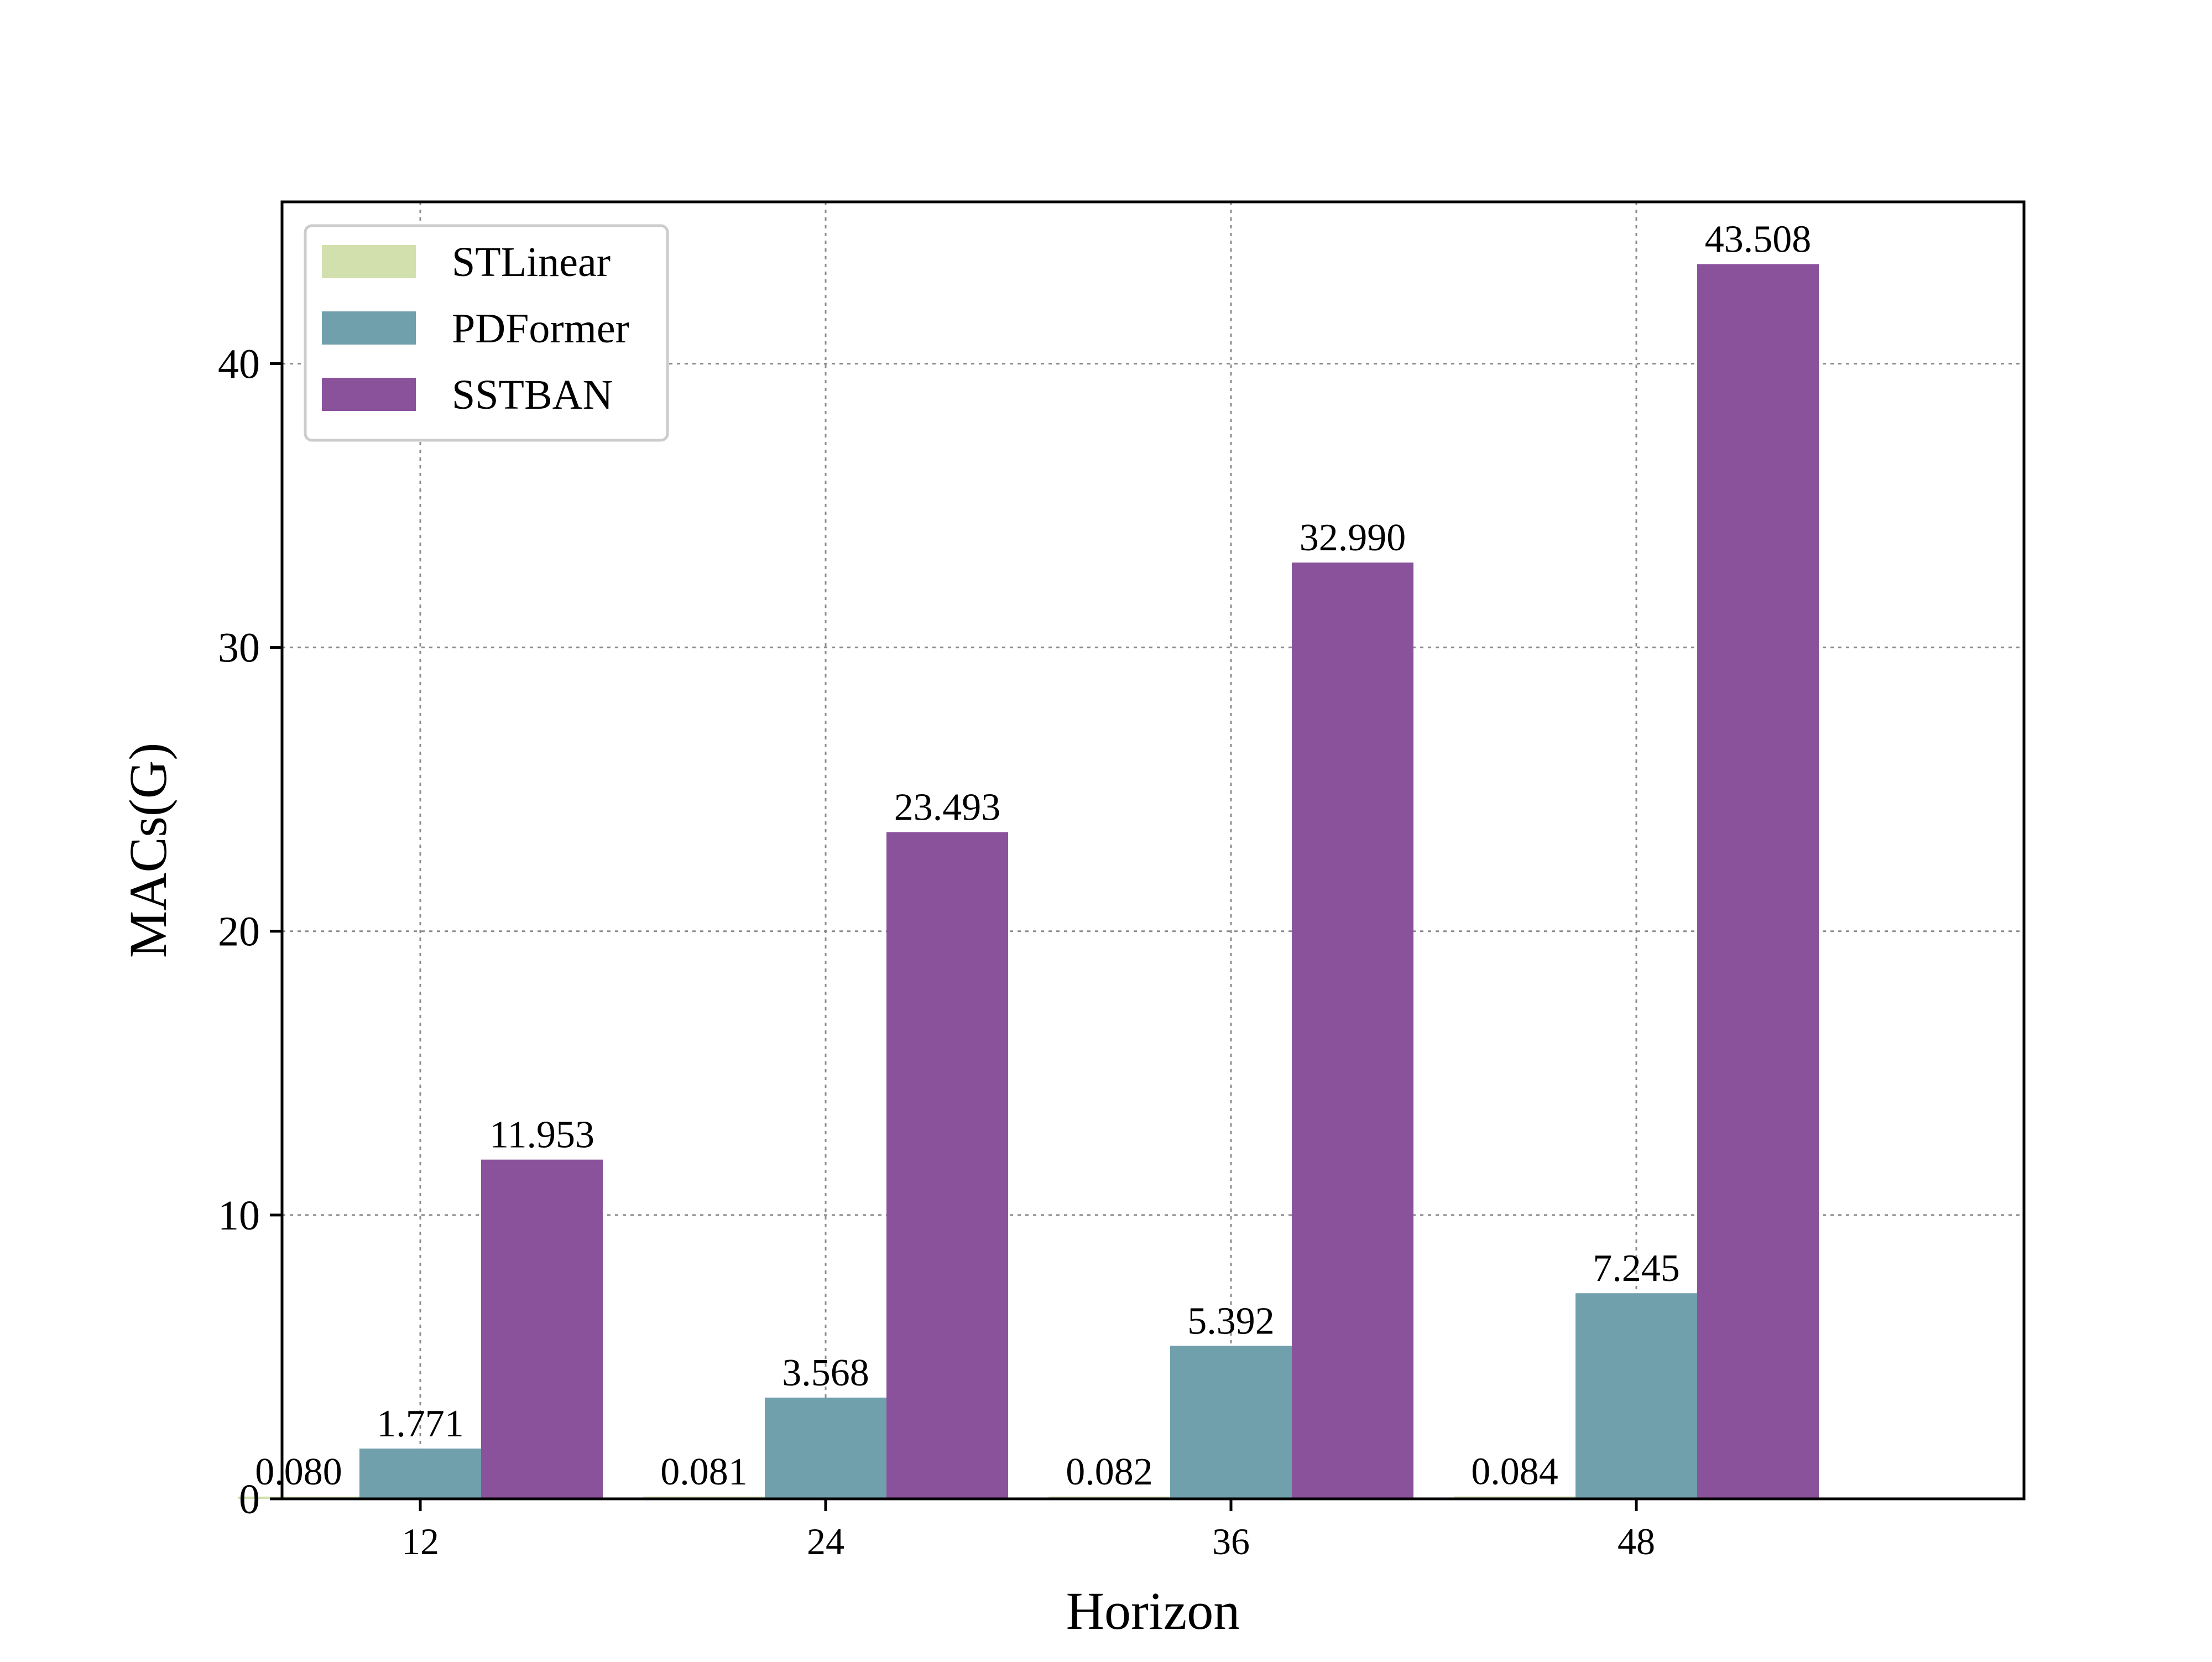 The image size is (2212, 1662). Describe the element at coordinates (369, 394) in the screenshot. I see `legend-swatch-sstban` at that location.